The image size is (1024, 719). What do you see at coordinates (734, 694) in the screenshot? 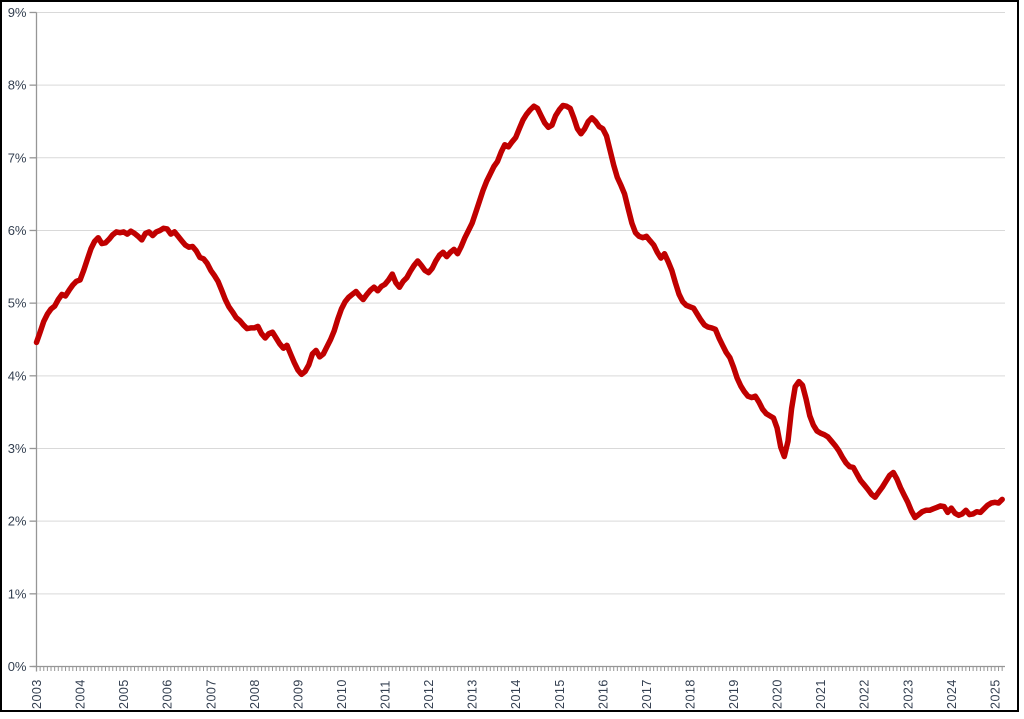
I see `x-axis-label: 2019` at bounding box center [734, 694].